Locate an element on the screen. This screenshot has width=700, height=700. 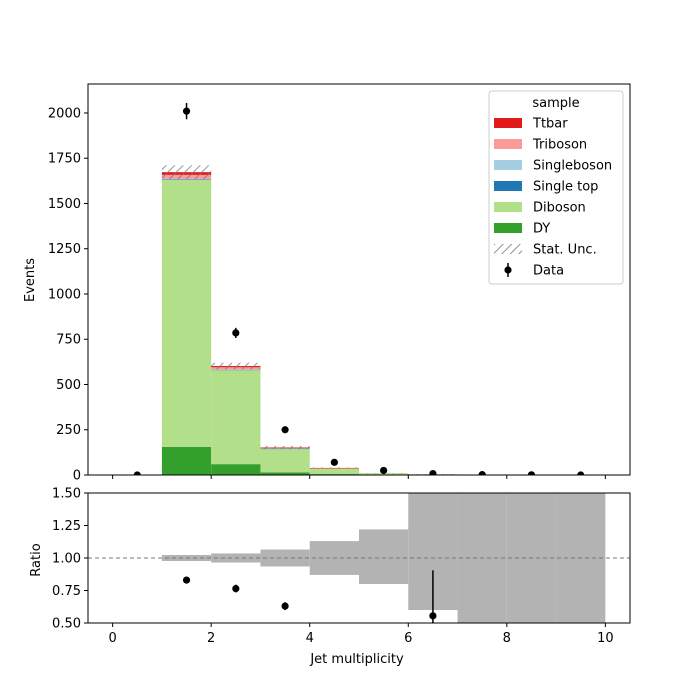
legend-swatch-ttbar is located at coordinates (508, 123).